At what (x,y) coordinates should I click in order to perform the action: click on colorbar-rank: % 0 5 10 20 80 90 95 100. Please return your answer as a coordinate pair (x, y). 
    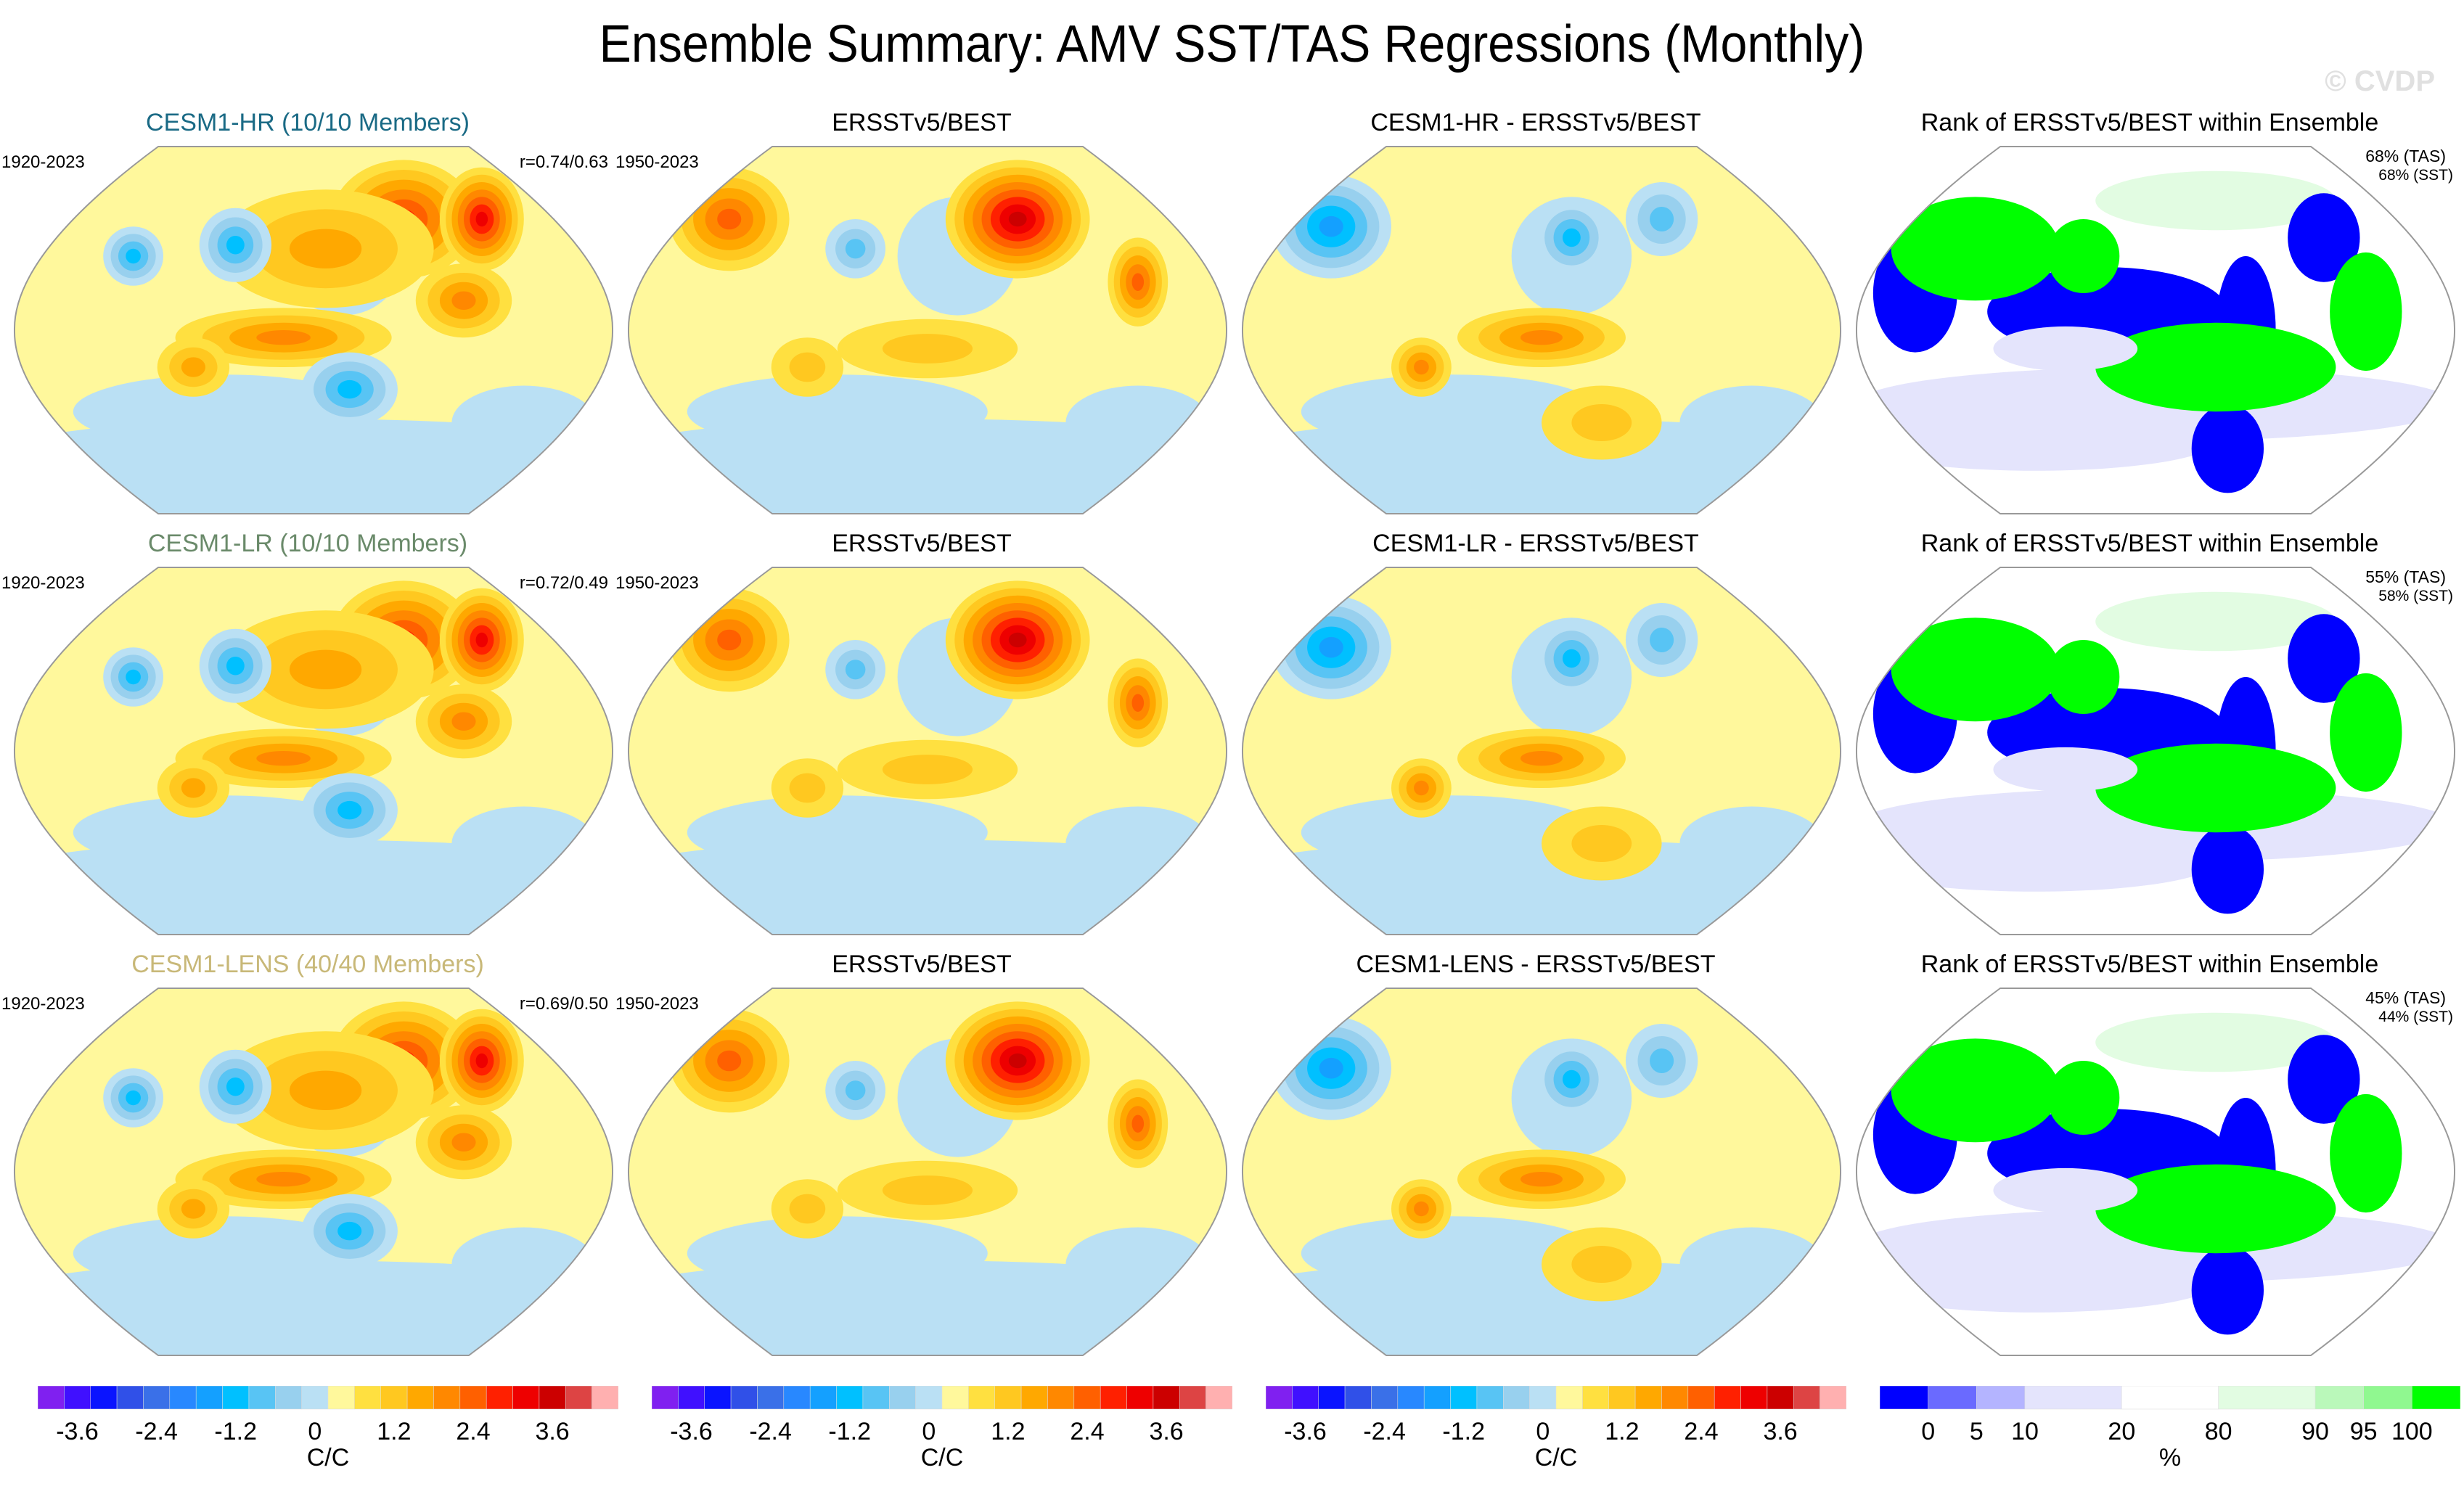
    Looking at the image, I should click on (2170, 1428).